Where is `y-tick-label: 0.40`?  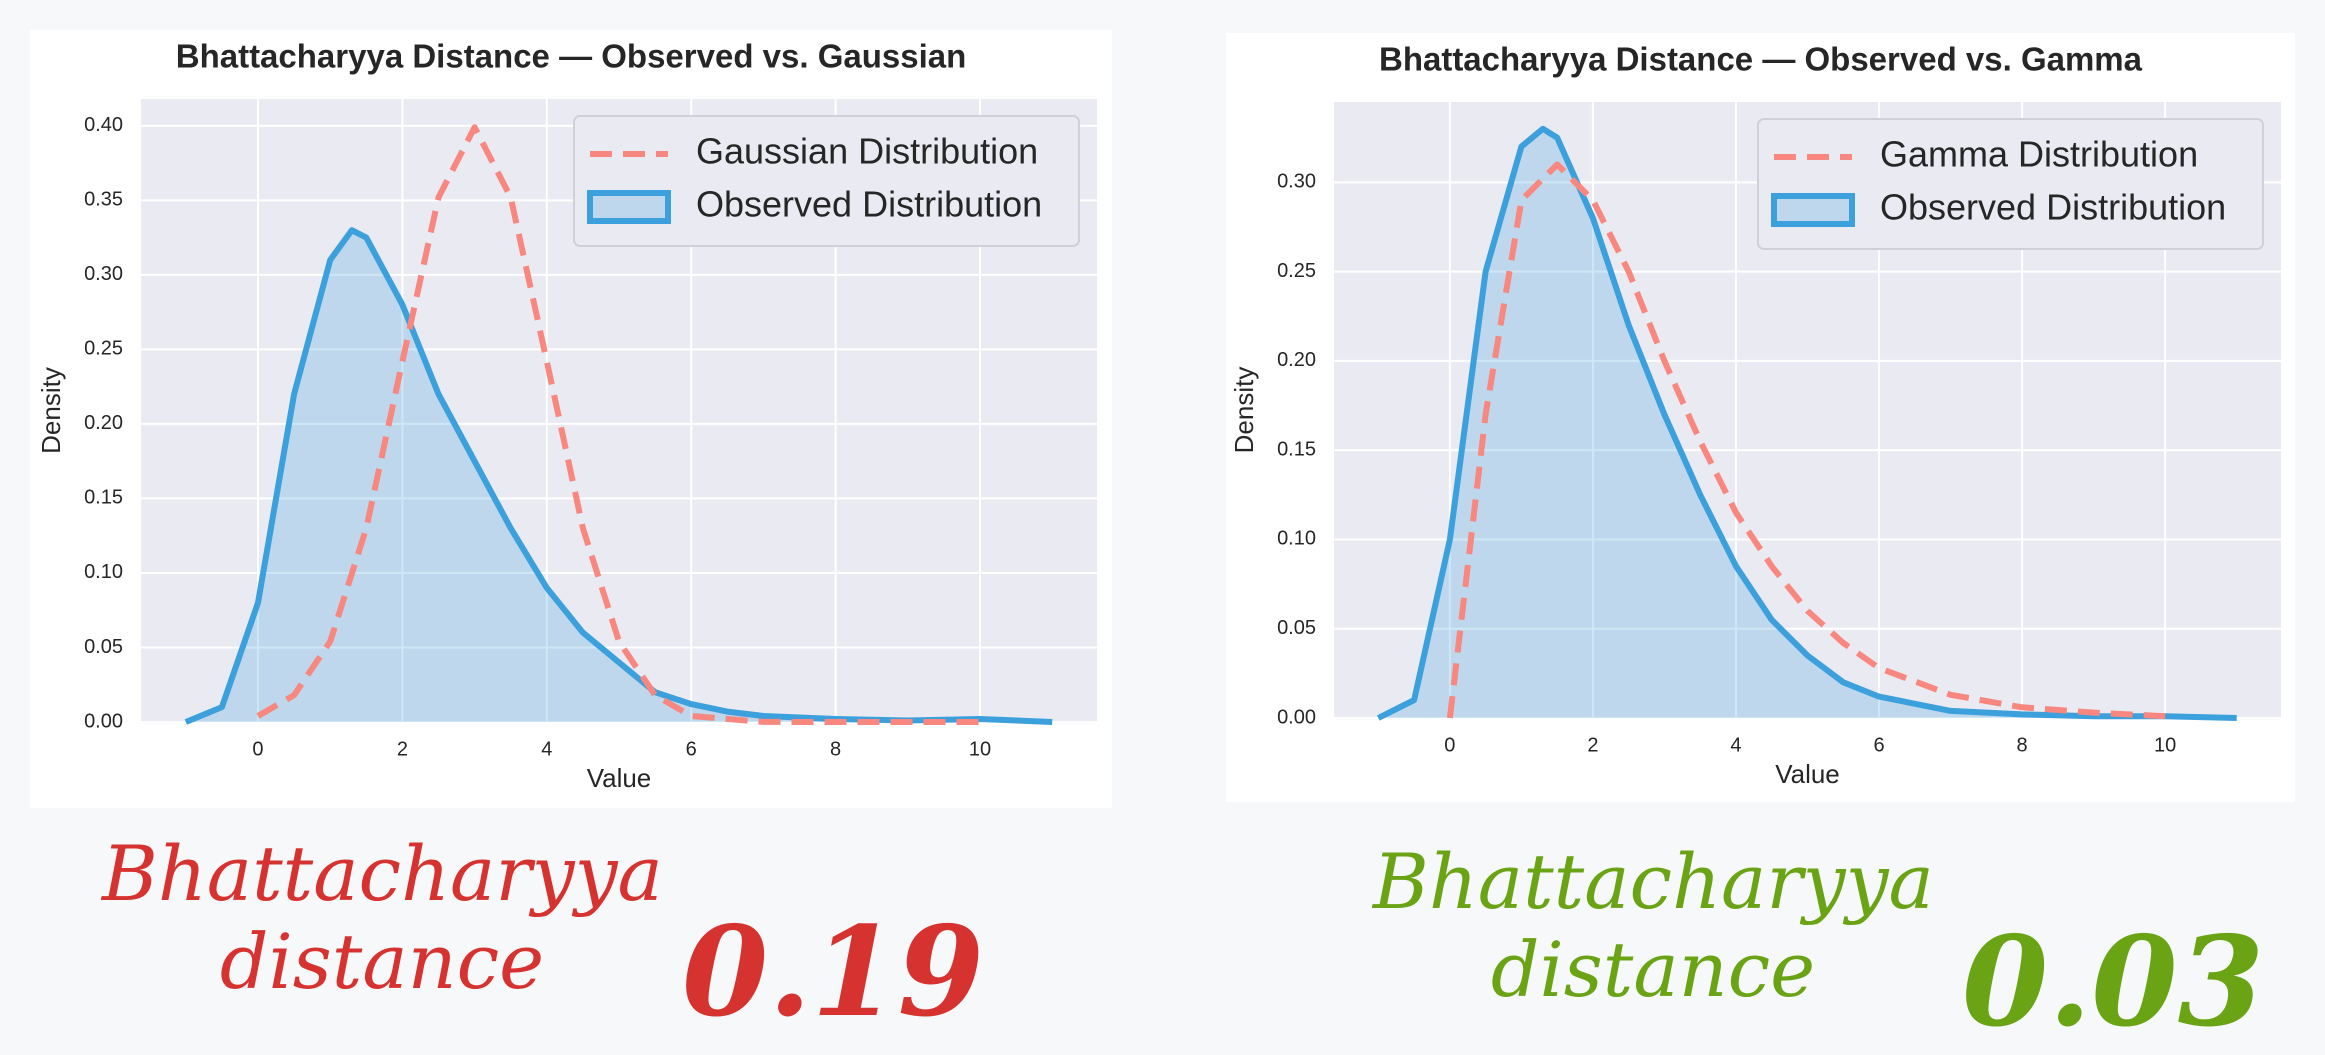 y-tick-label: 0.40 is located at coordinates (103, 125).